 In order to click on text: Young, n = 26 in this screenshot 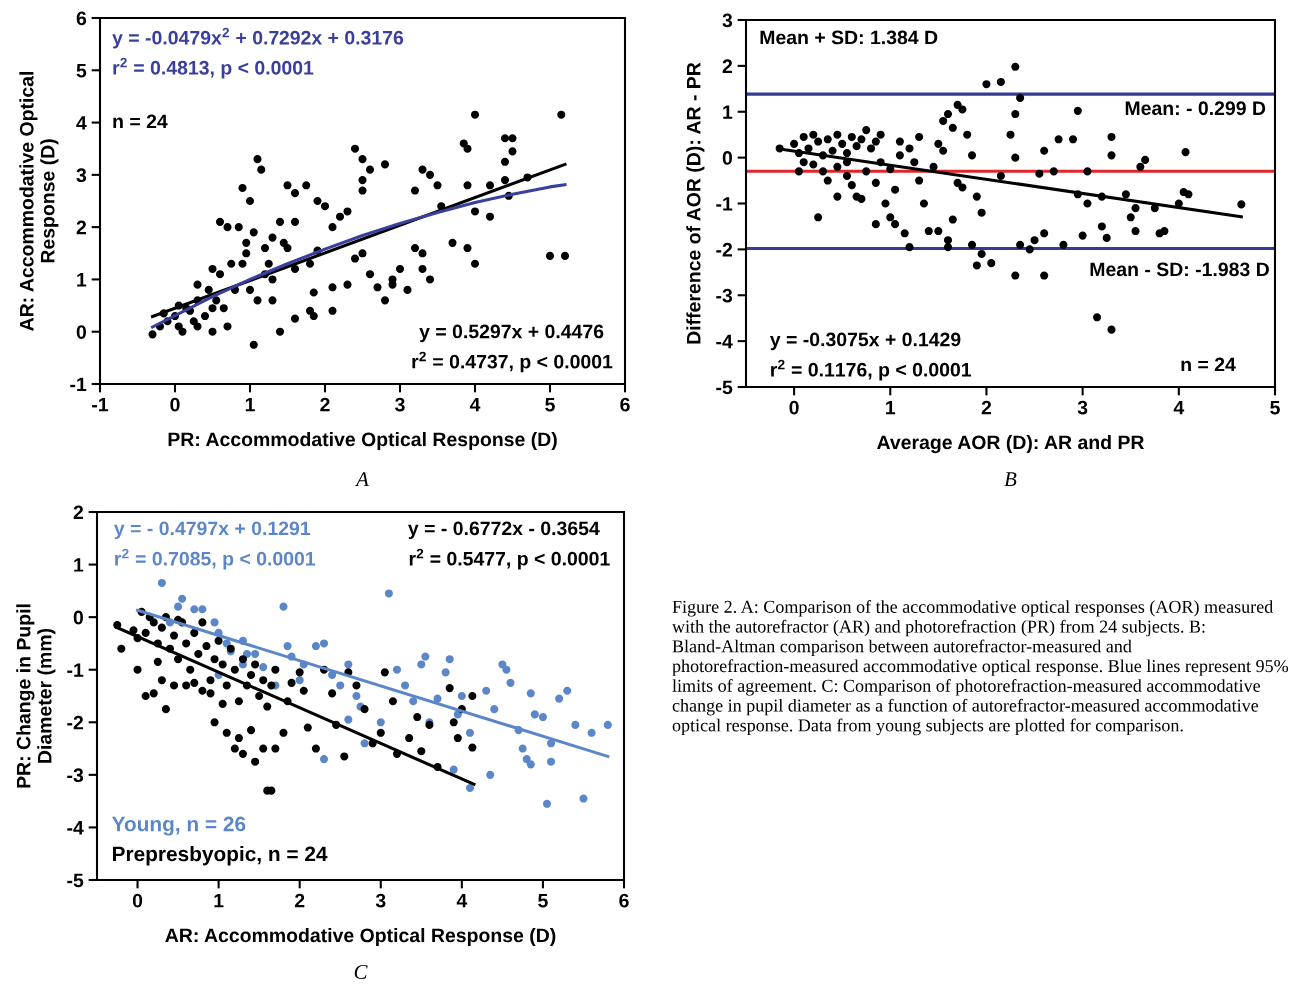, I will do `click(178, 826)`.